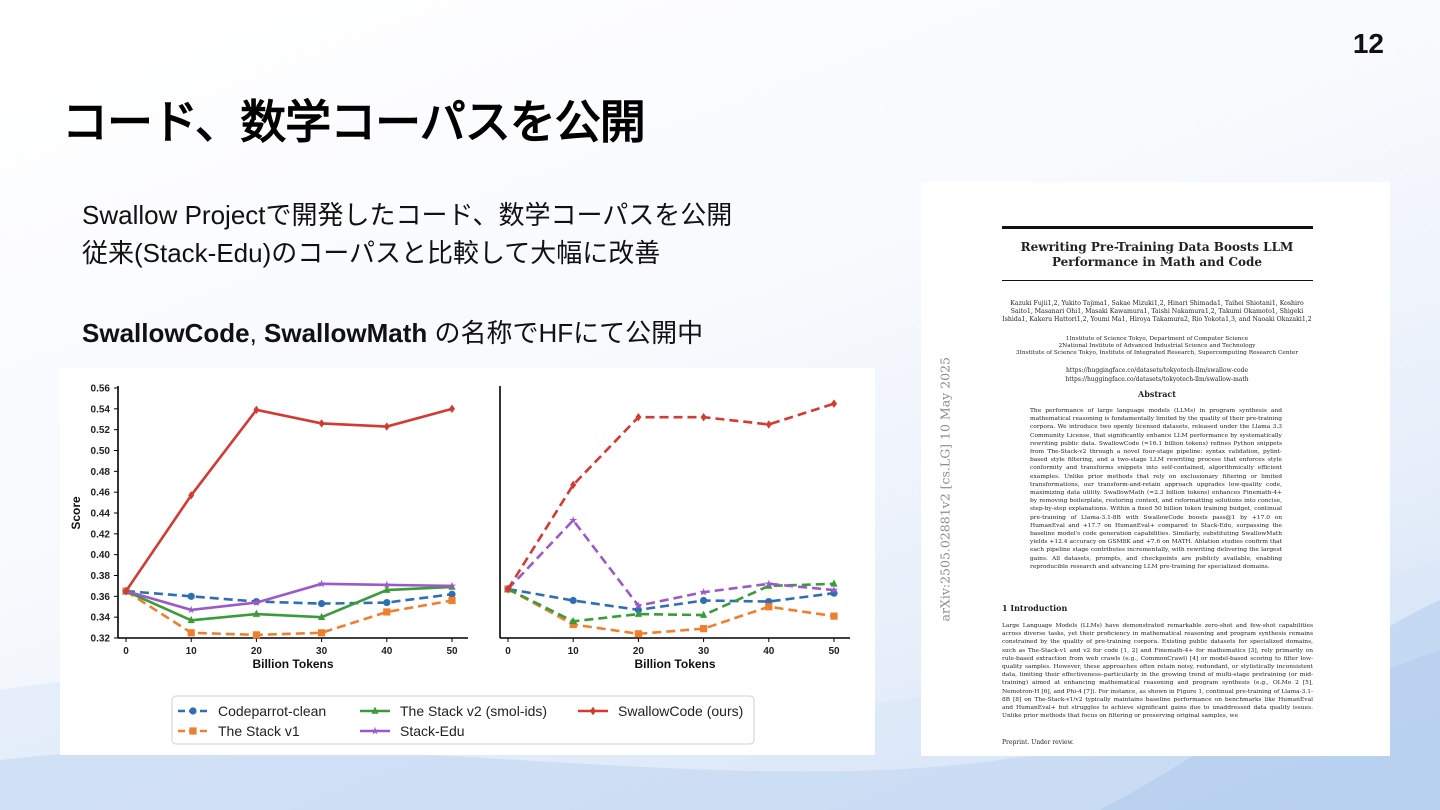 The width and height of the screenshot is (1440, 810). What do you see at coordinates (1157, 227) in the screenshot?
I see `paper-top-rule` at bounding box center [1157, 227].